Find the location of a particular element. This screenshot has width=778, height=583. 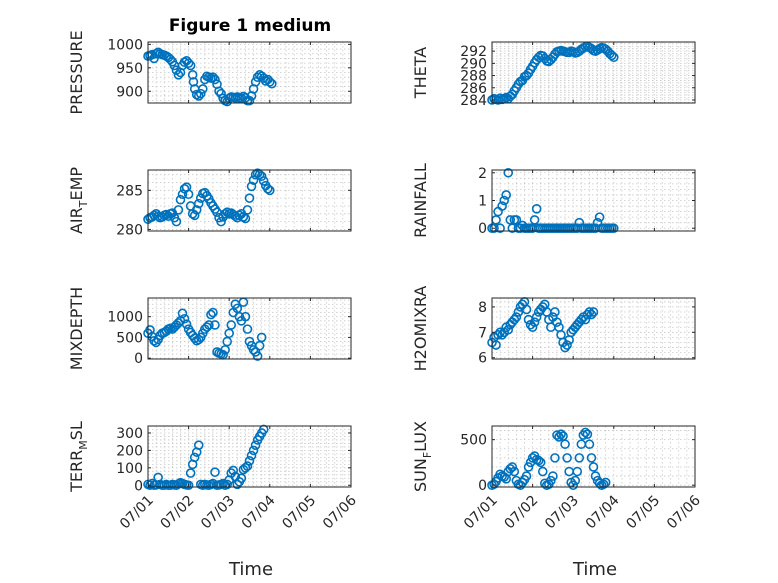

y-tick-label: 300 is located at coordinates (129, 434).